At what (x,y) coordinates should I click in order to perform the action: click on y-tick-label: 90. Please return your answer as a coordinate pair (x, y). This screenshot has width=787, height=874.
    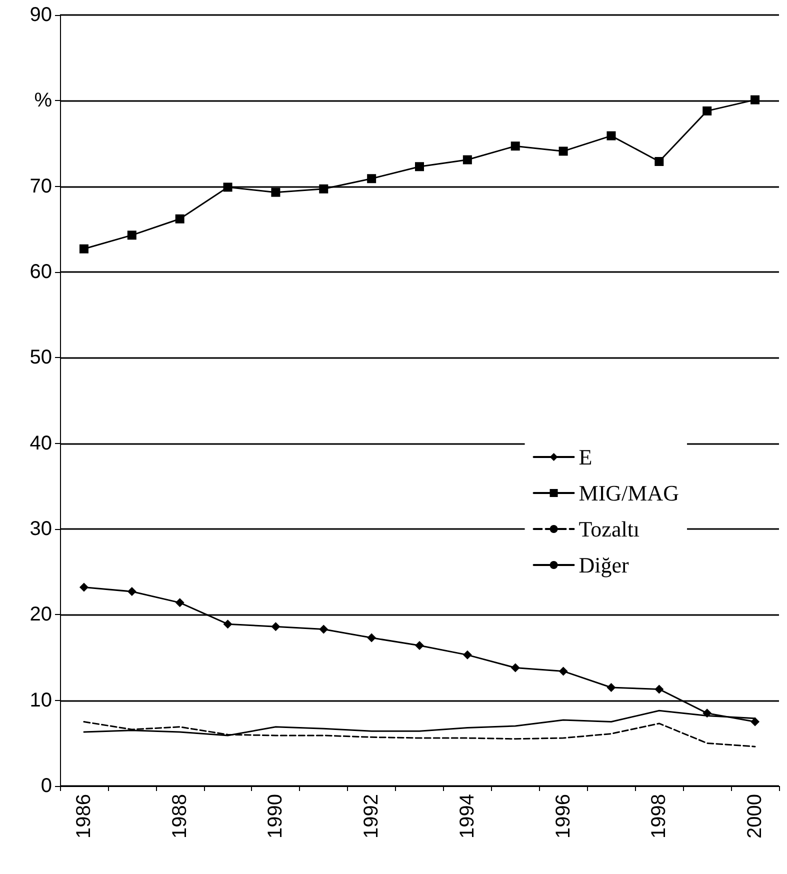
    Looking at the image, I should click on (41, 15).